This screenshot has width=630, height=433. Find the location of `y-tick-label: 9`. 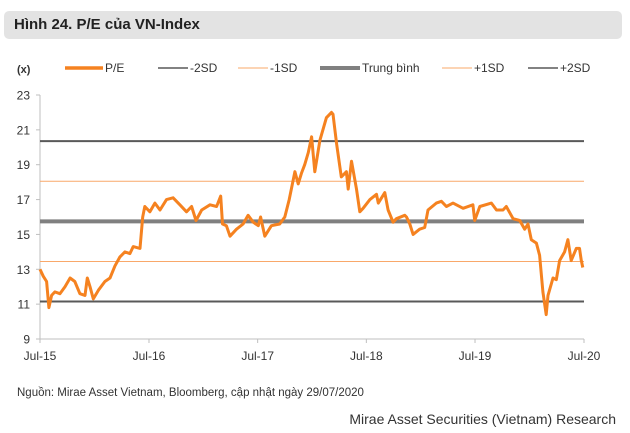

y-tick-label: 9 is located at coordinates (26, 340).